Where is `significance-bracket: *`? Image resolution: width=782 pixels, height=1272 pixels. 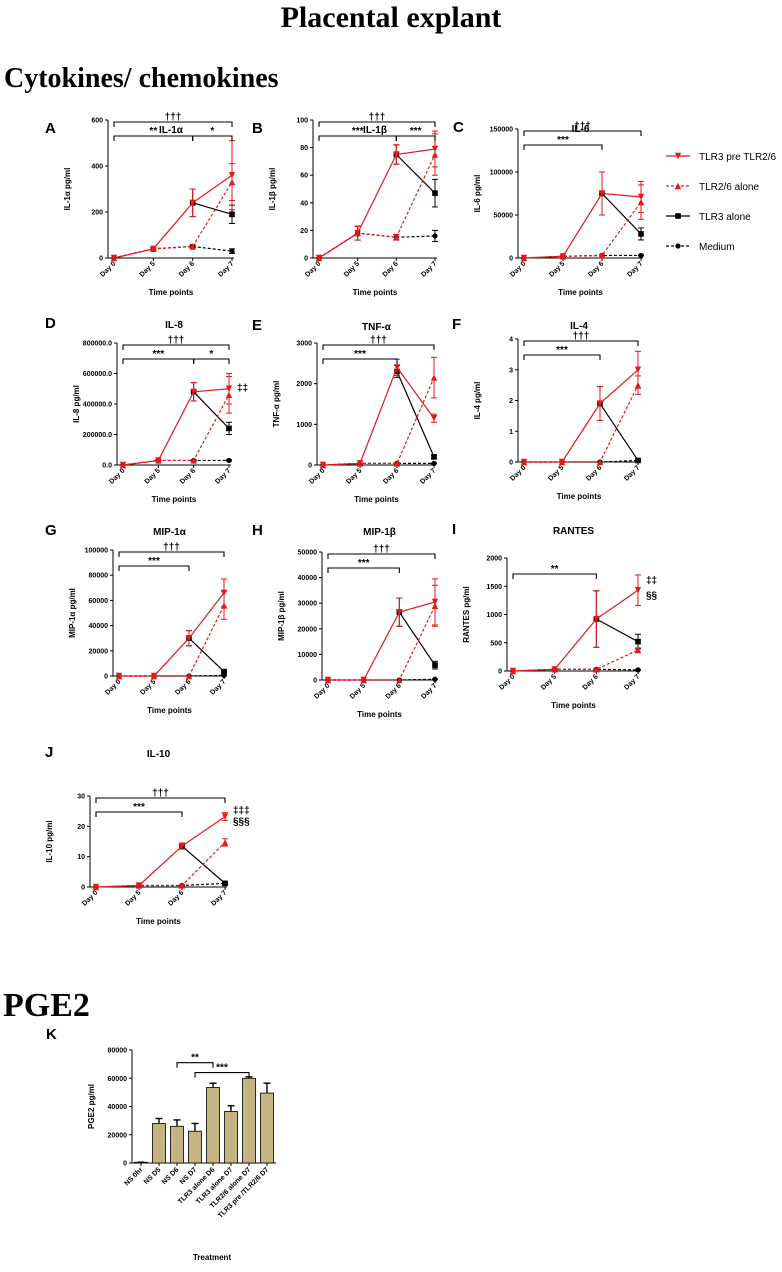 significance-bracket: * is located at coordinates (211, 356).